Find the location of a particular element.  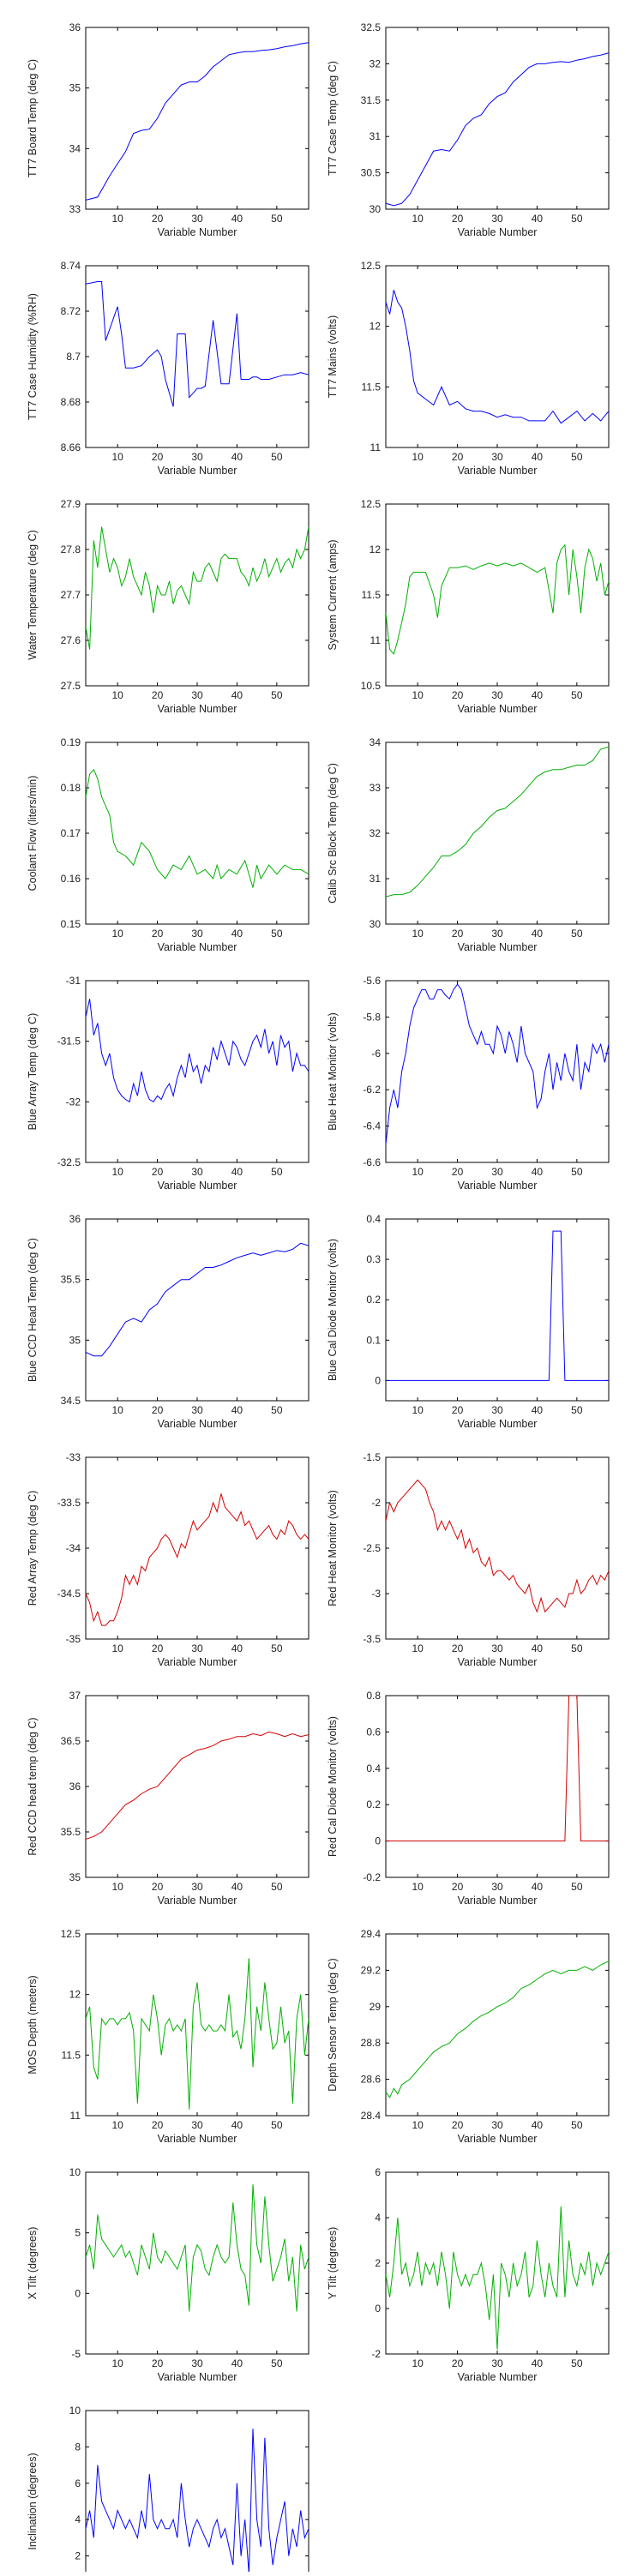

y-tick-label: 0.4 is located at coordinates (373, 1768).